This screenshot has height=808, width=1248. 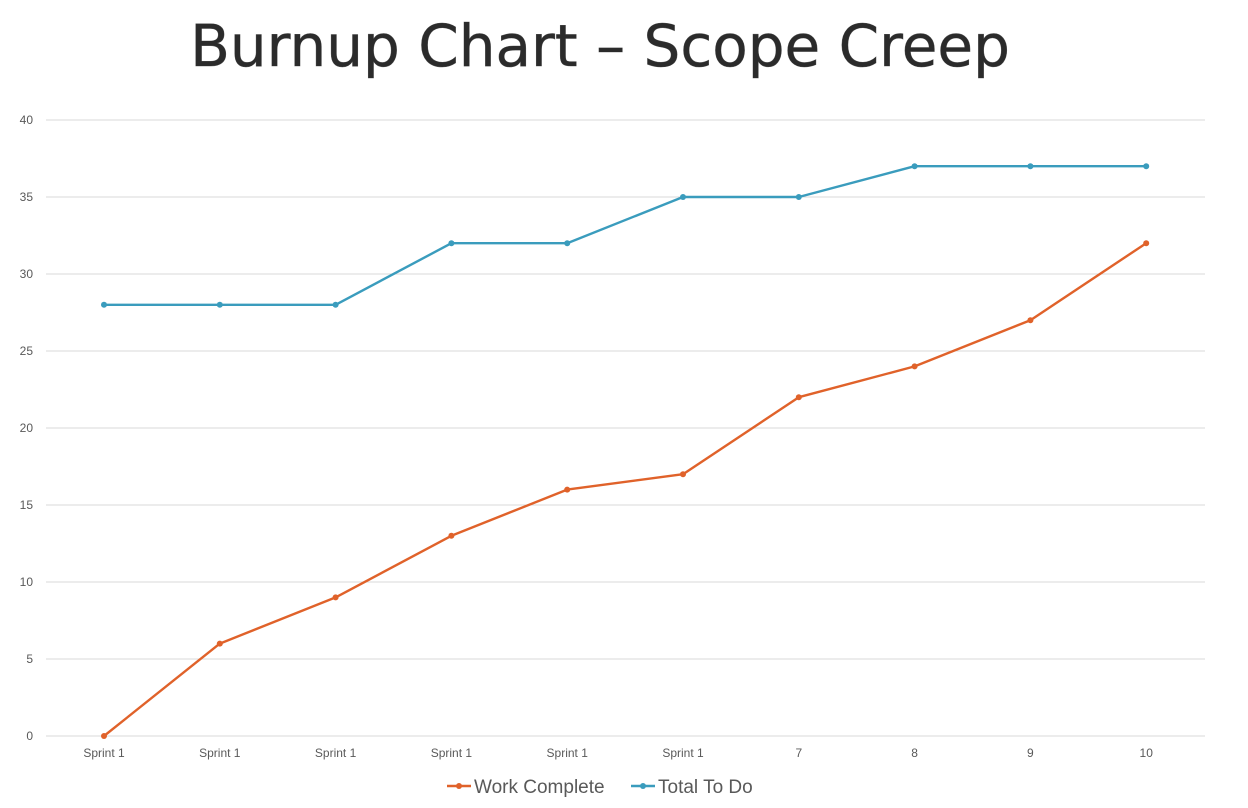 What do you see at coordinates (27, 274) in the screenshot?
I see `y-tick-label-30: 30` at bounding box center [27, 274].